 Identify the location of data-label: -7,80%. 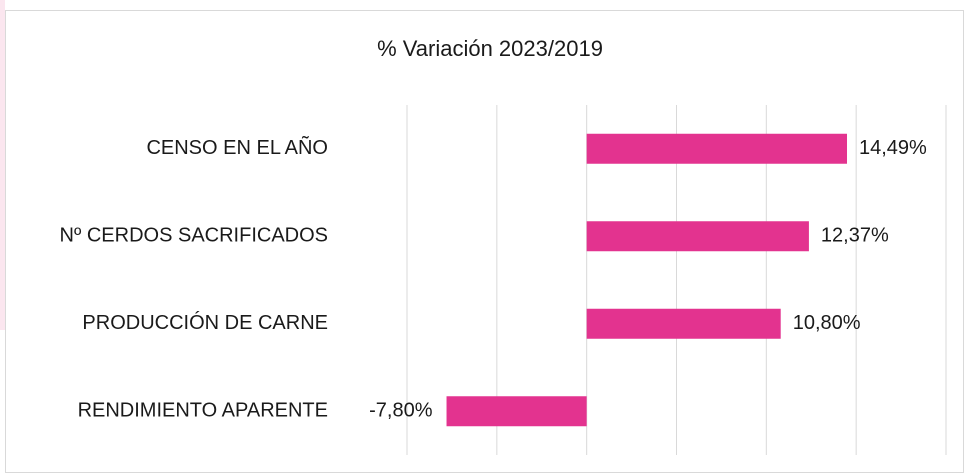
(401, 411).